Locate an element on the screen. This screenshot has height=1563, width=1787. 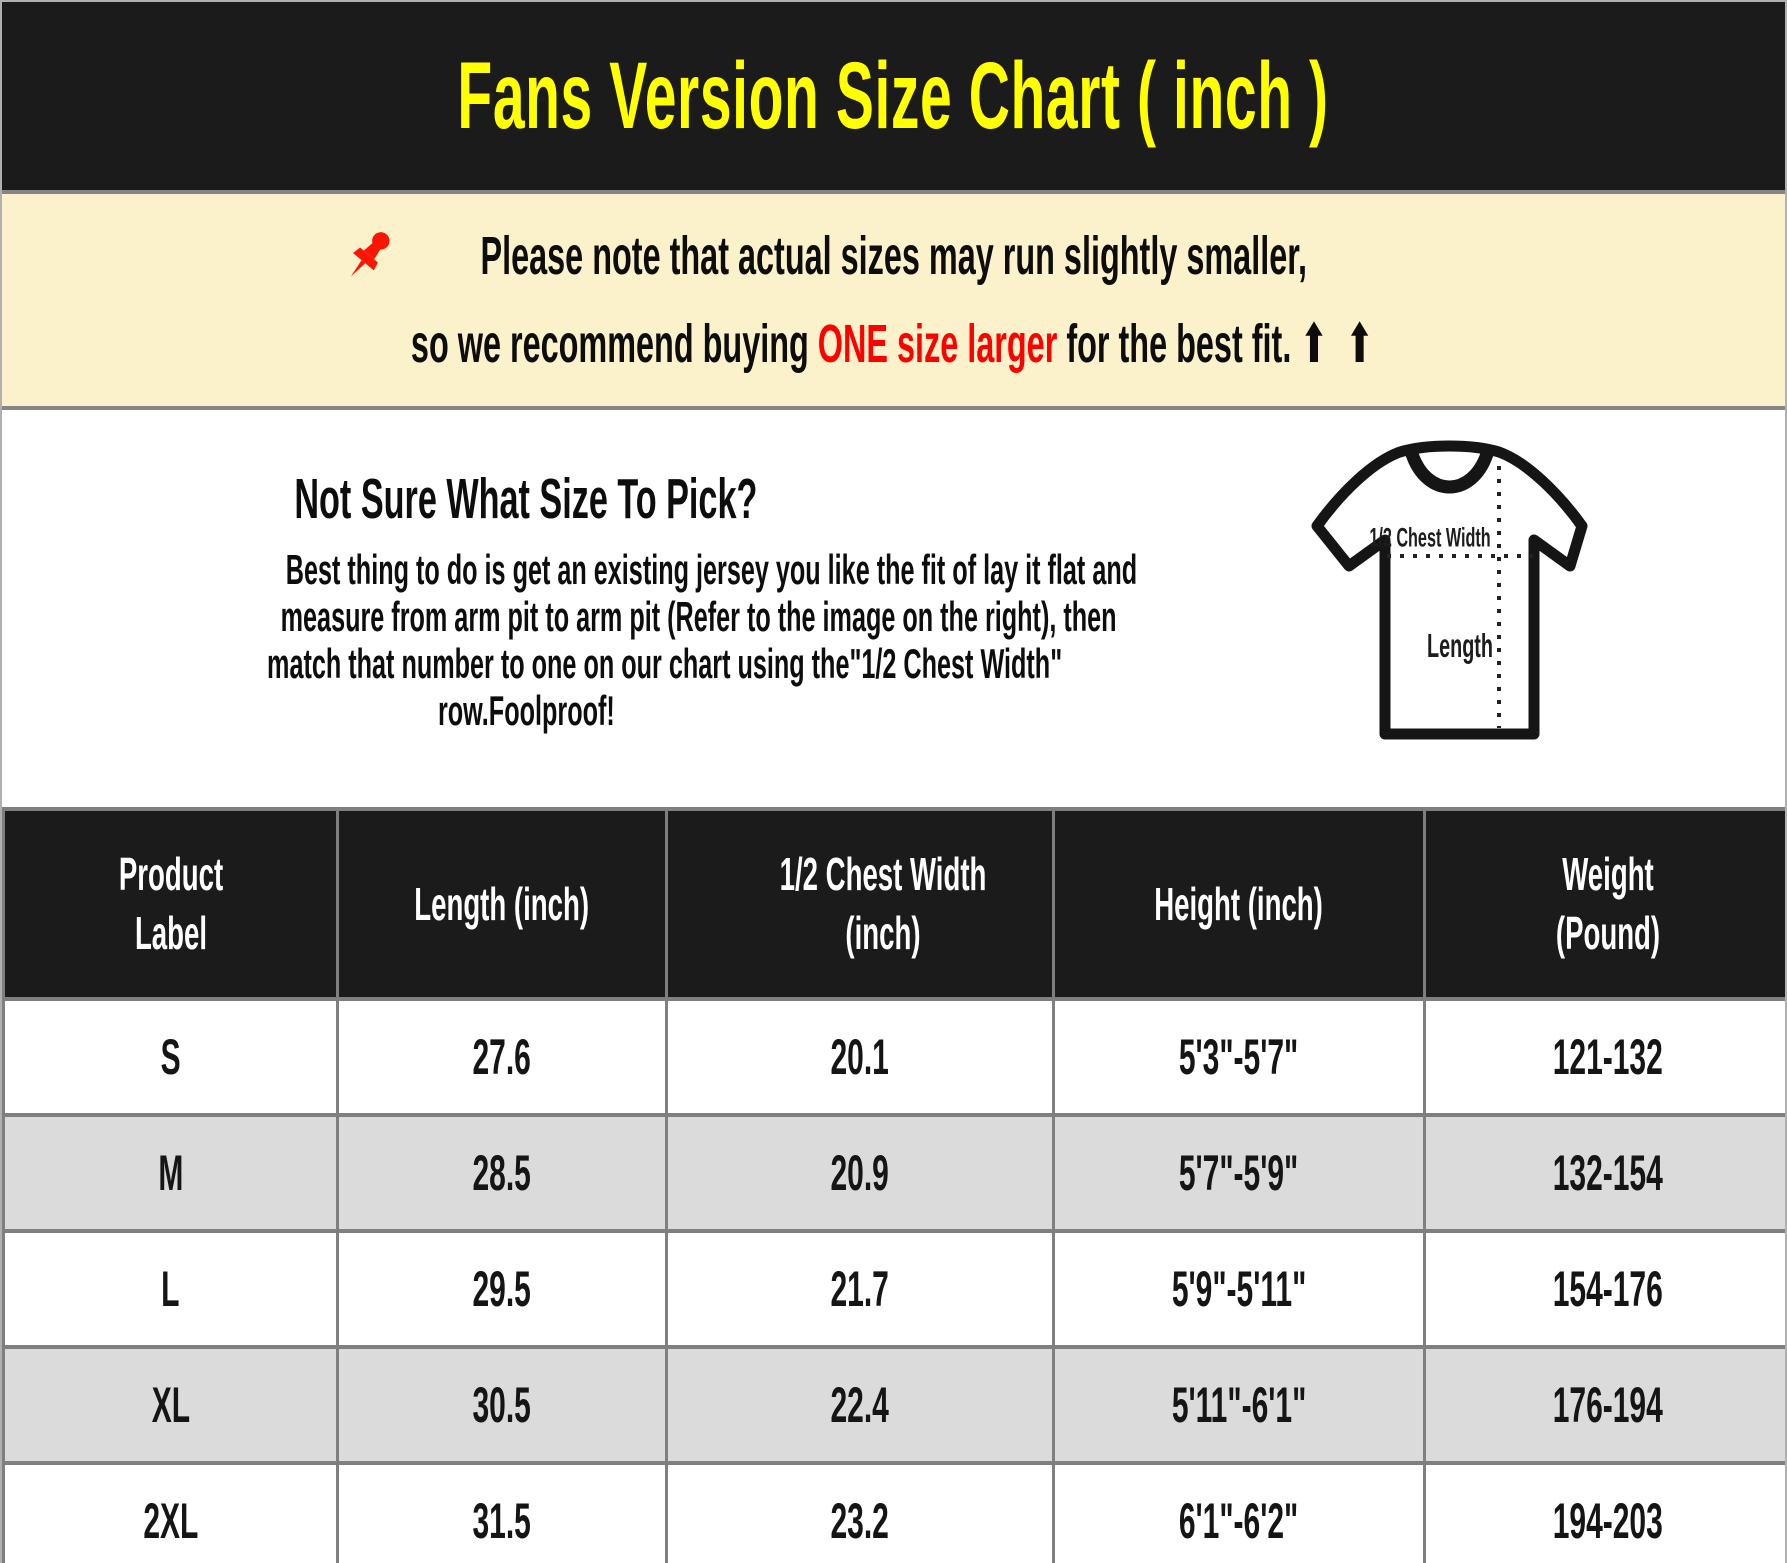
table-row-2xl: 2XL 31.5 23.2 6'1"-6'2" 194-203 is located at coordinates (893, 1512).